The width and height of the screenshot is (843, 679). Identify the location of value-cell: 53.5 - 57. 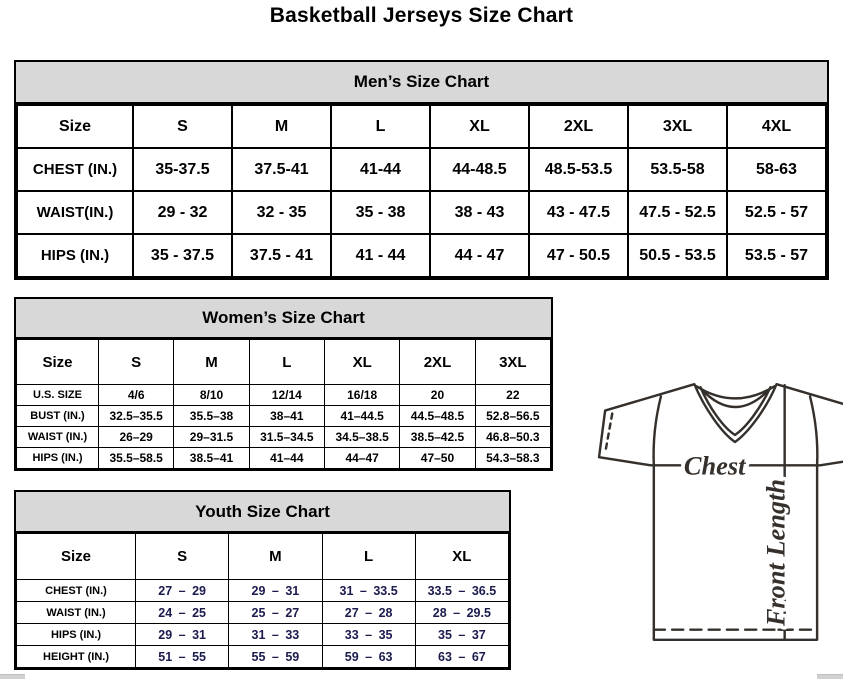
(776, 255).